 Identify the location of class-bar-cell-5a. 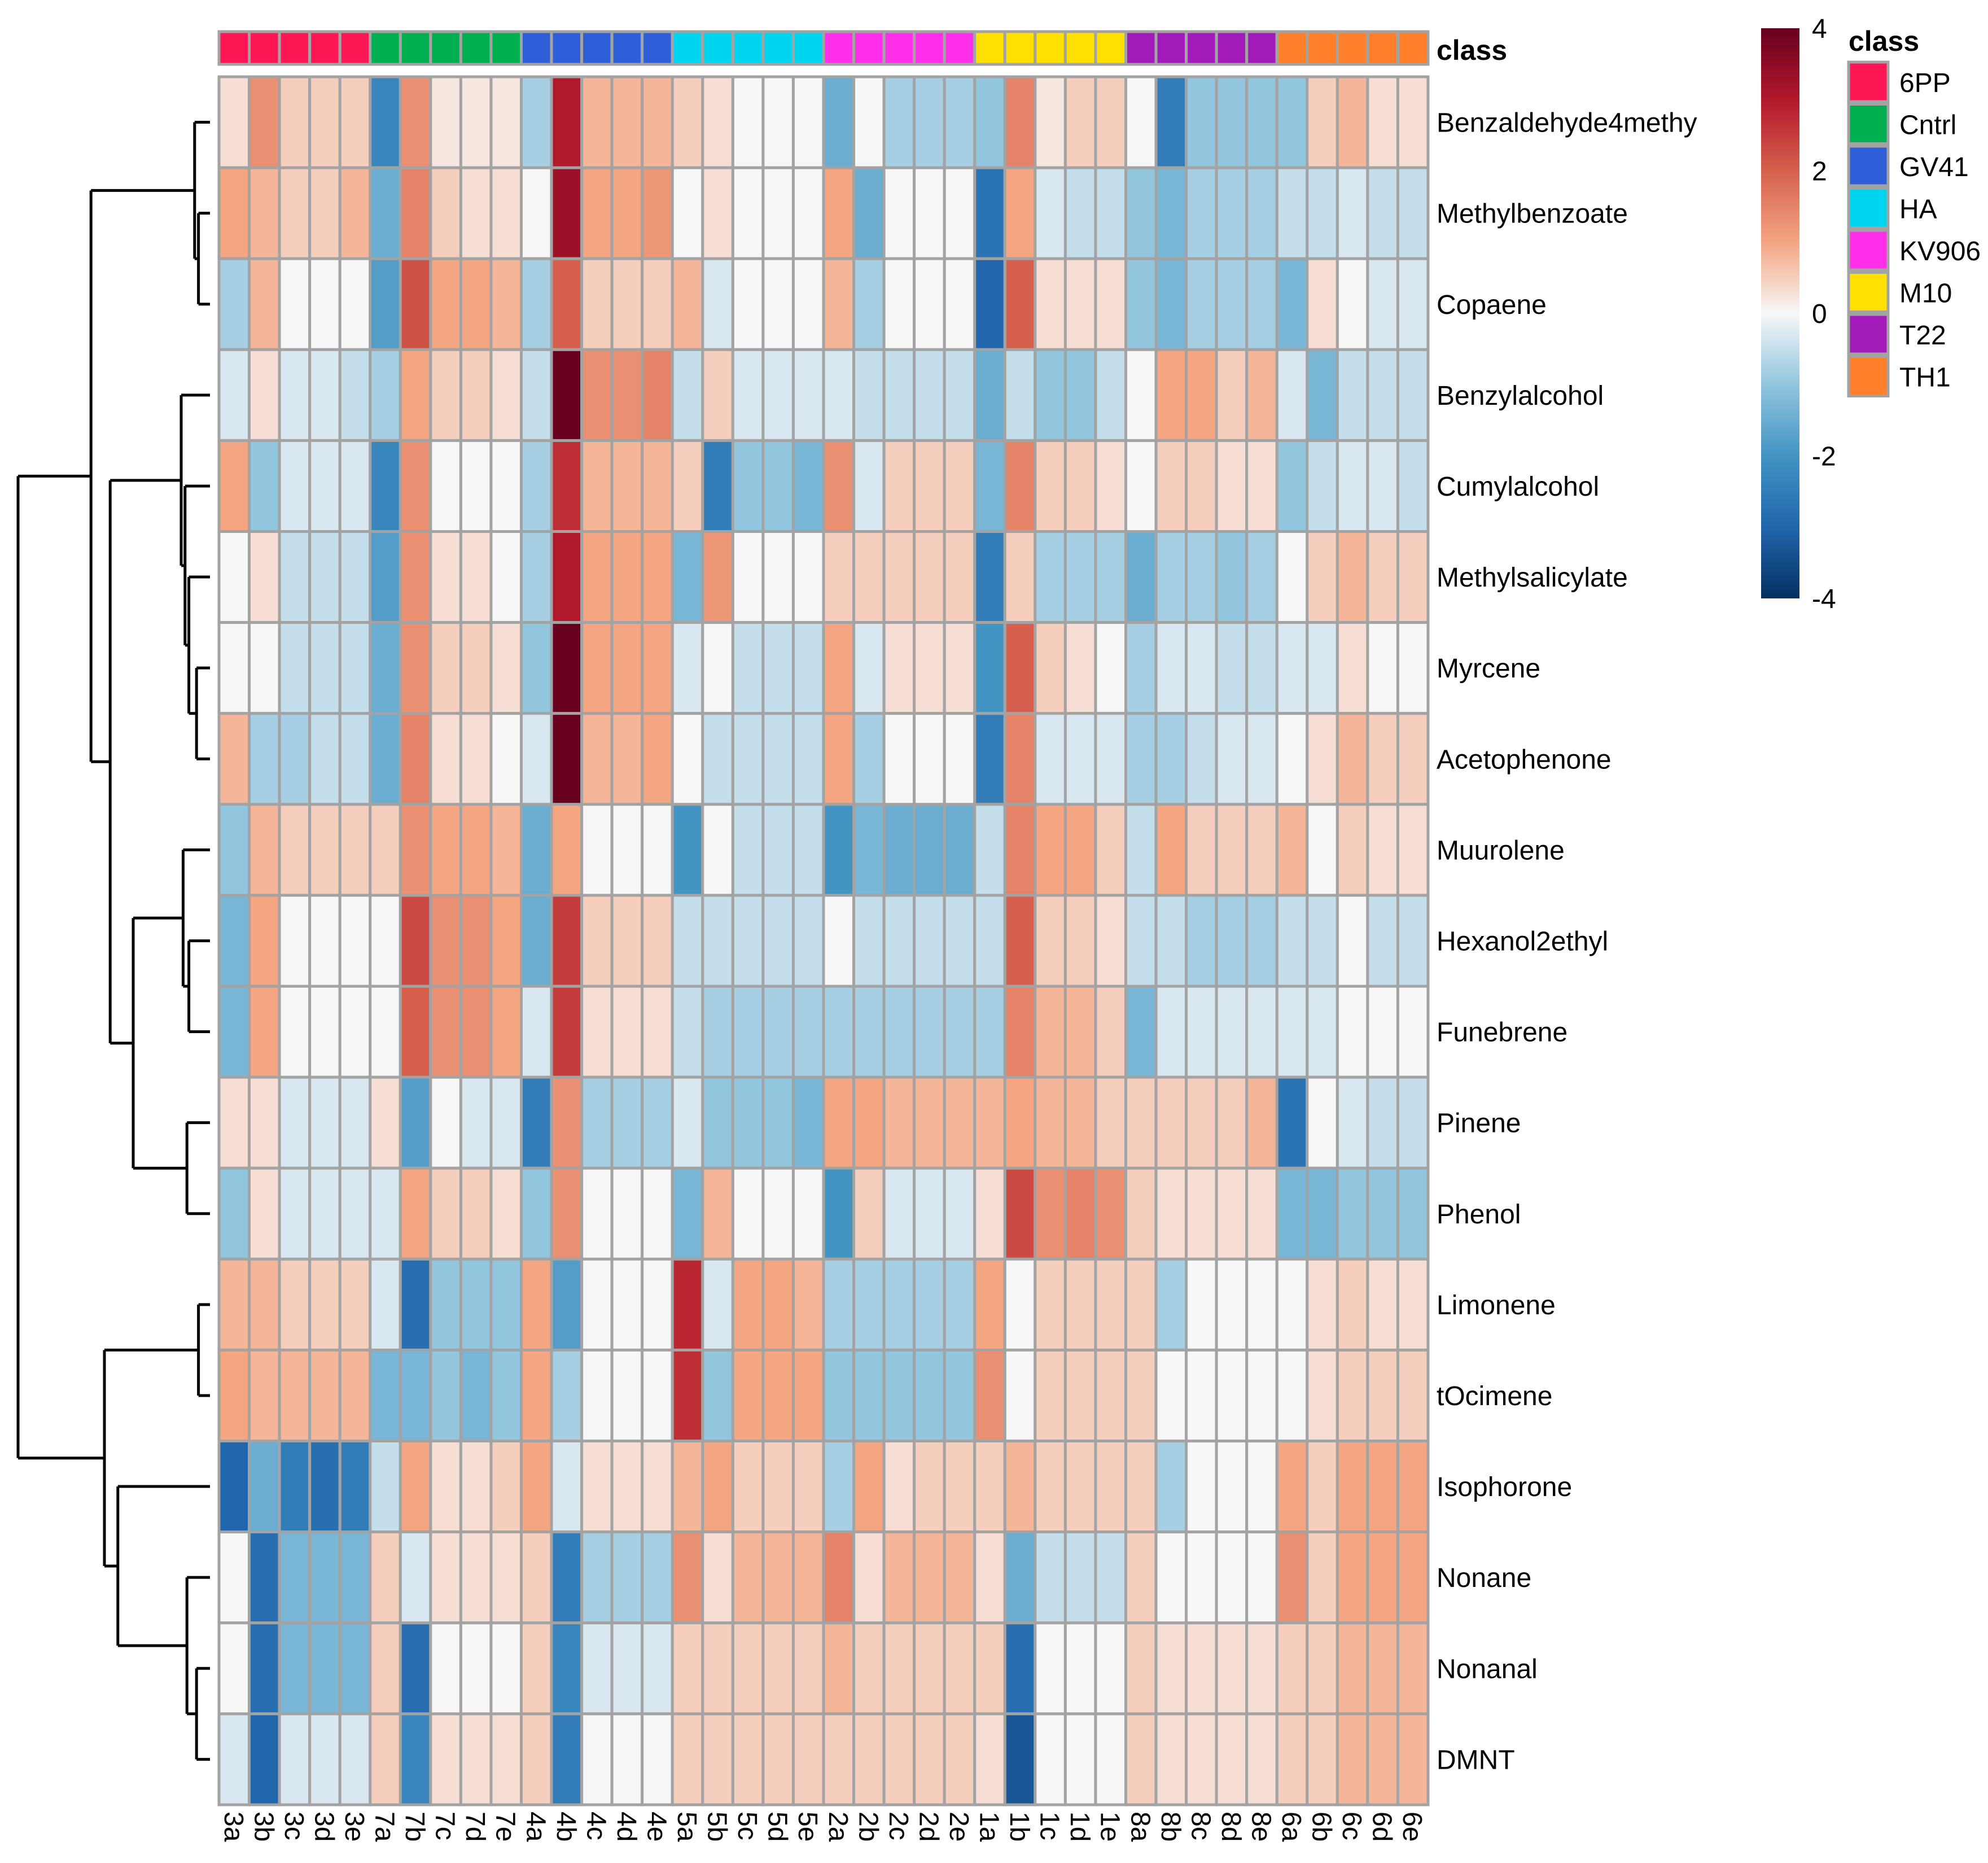
(687, 48).